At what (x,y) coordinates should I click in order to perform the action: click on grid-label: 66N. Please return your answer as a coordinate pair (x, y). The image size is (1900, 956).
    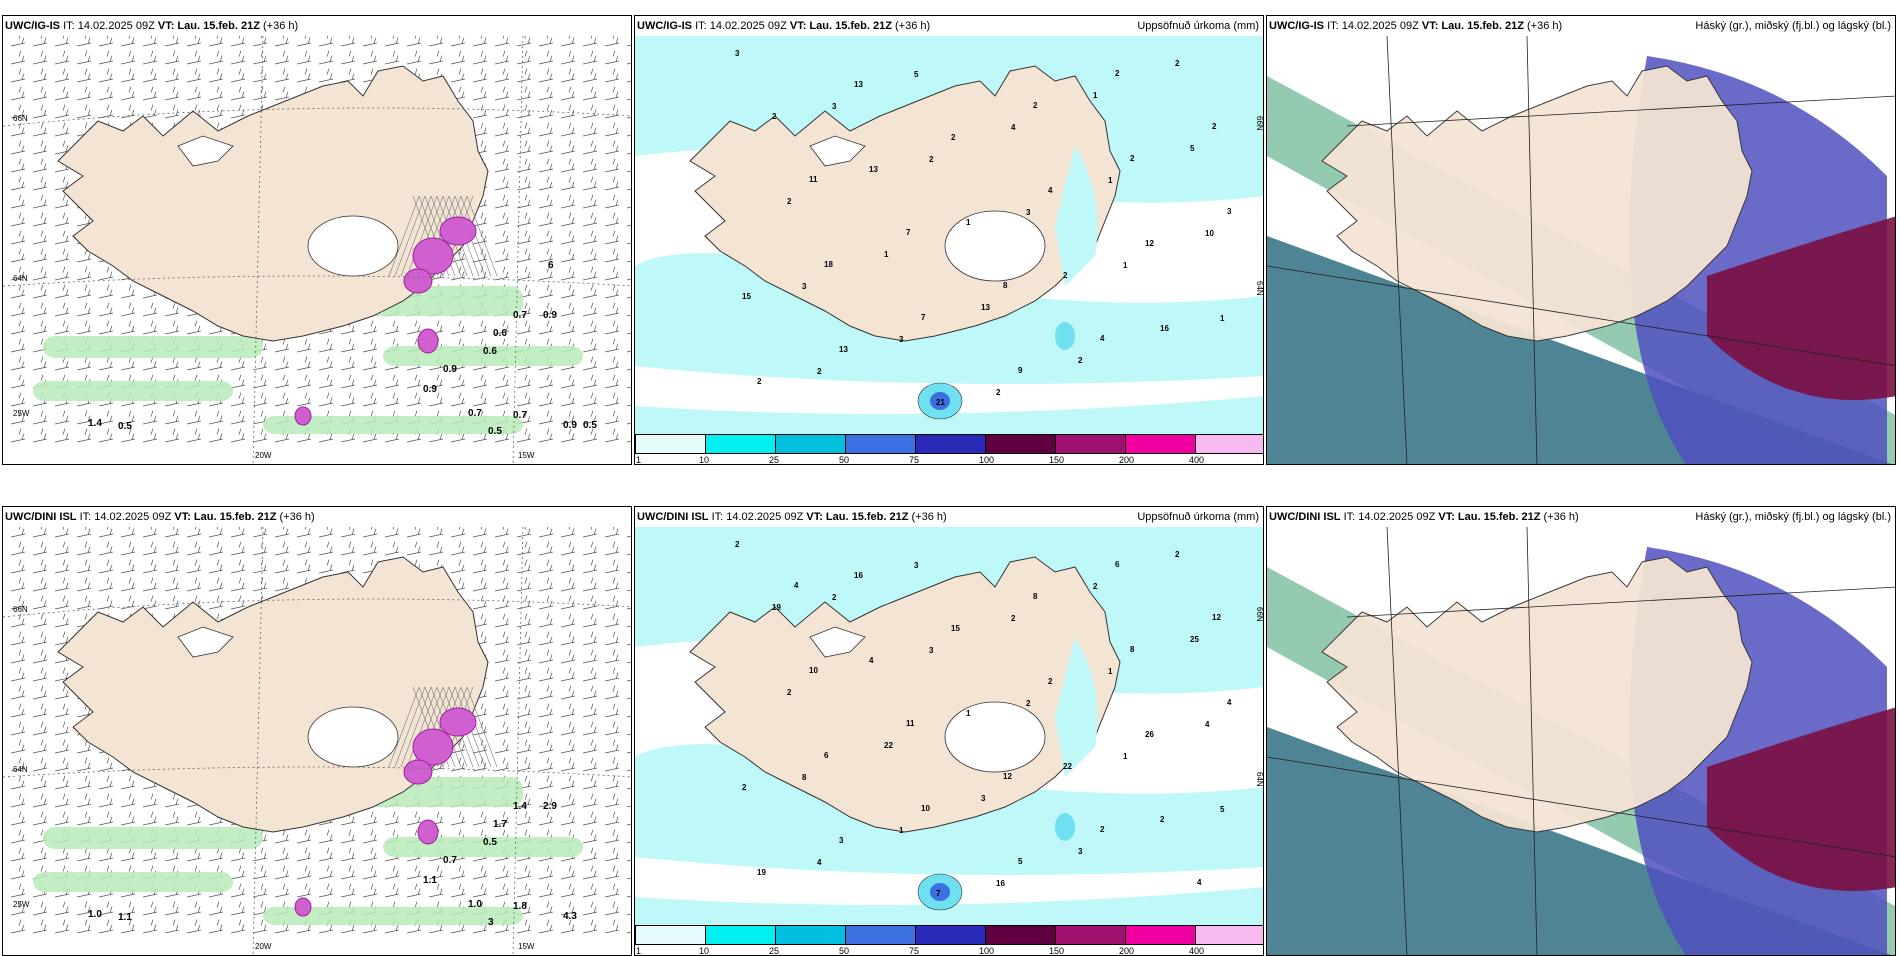
    Looking at the image, I should click on (1259, 123).